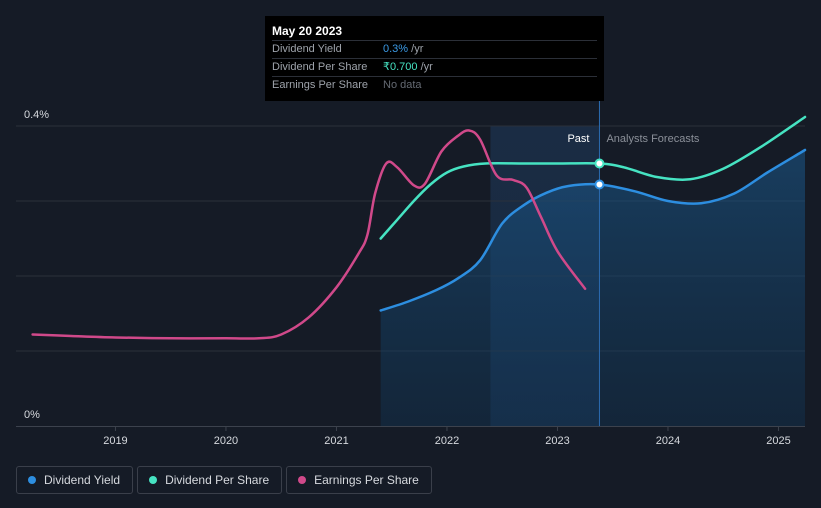  I want to click on x-tick-label: 2021, so click(336, 441).